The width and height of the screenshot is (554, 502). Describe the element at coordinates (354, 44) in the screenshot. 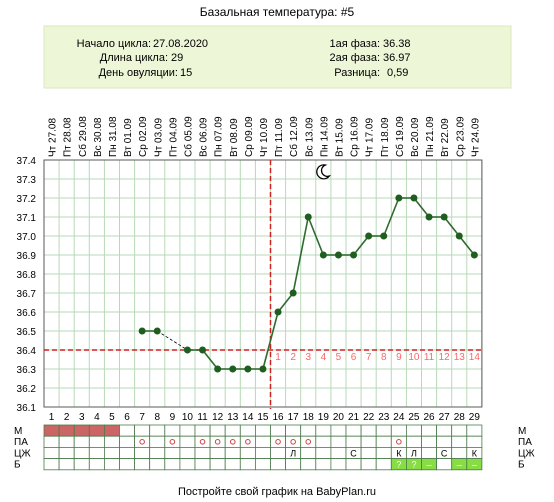

I see `phase1-label: 1ая фаза:` at that location.